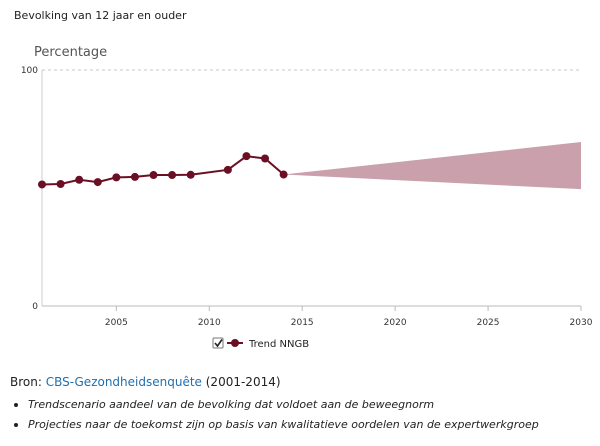 This screenshot has width=600, height=446. I want to click on y-tick-label: 0, so click(35, 307).